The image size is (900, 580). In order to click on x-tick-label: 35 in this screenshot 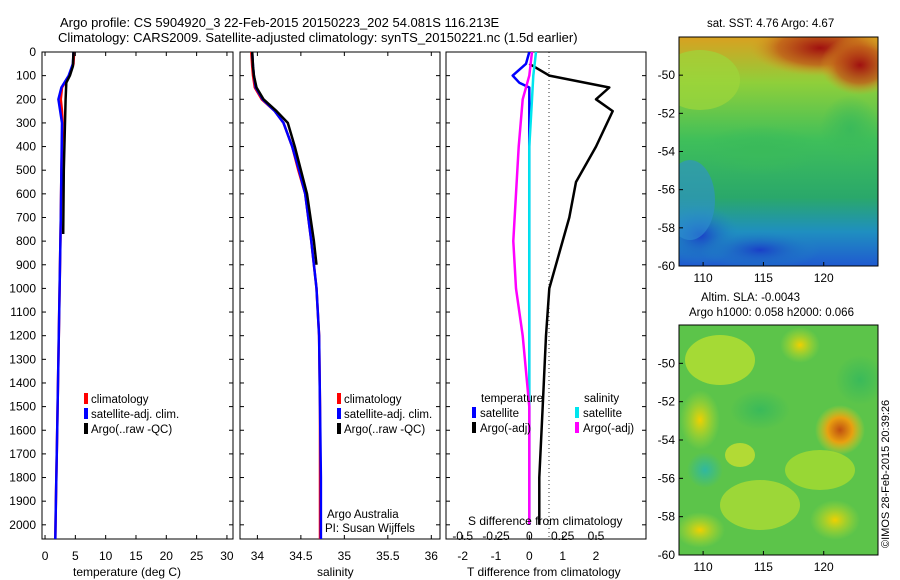, I will do `click(345, 556)`.